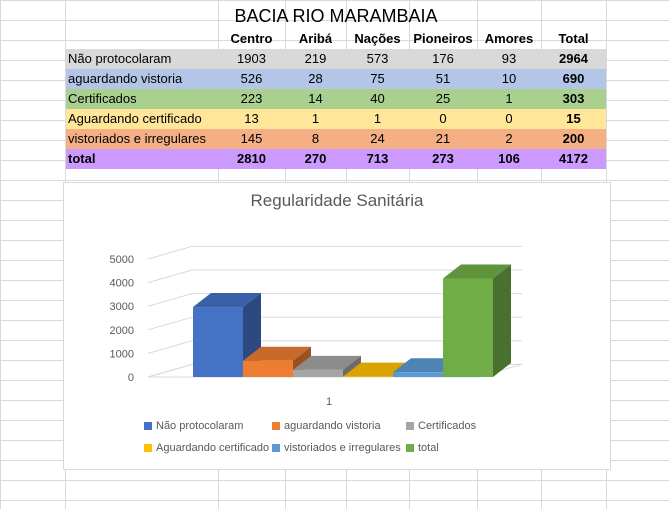  I want to click on table-cell: 273, so click(443, 158).